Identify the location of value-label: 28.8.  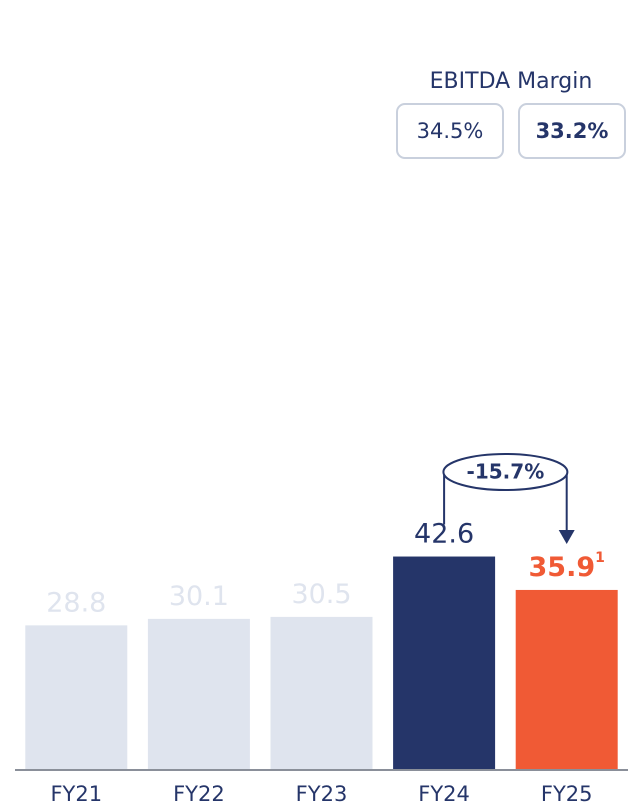
(76, 602).